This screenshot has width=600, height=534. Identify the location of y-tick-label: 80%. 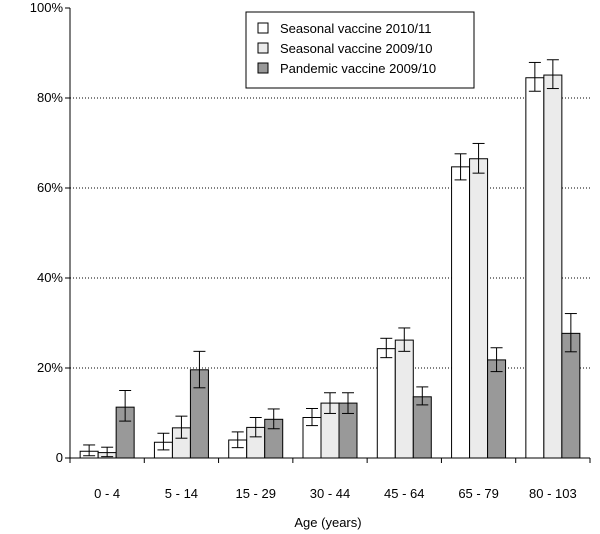
(50, 97).